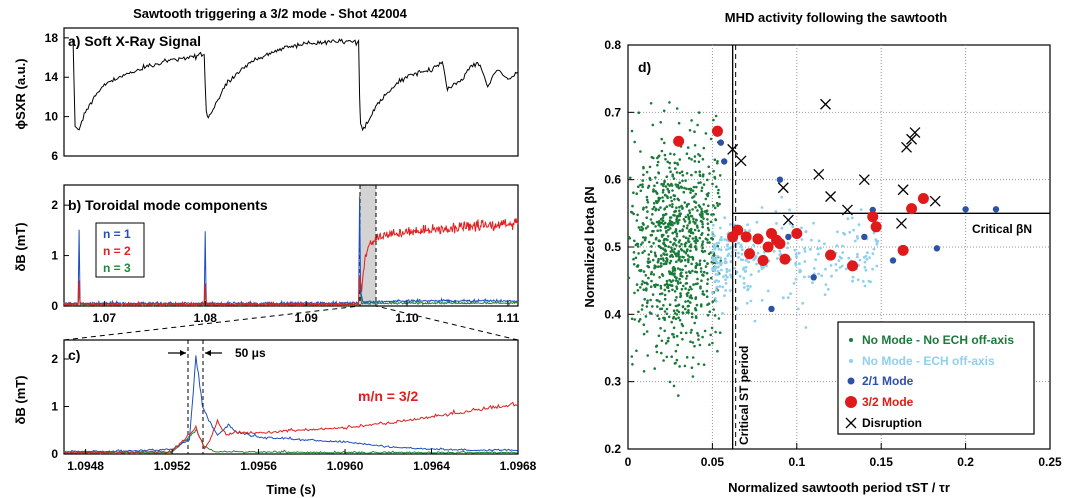  I want to click on legend-n3: n = 3, so click(117, 268).